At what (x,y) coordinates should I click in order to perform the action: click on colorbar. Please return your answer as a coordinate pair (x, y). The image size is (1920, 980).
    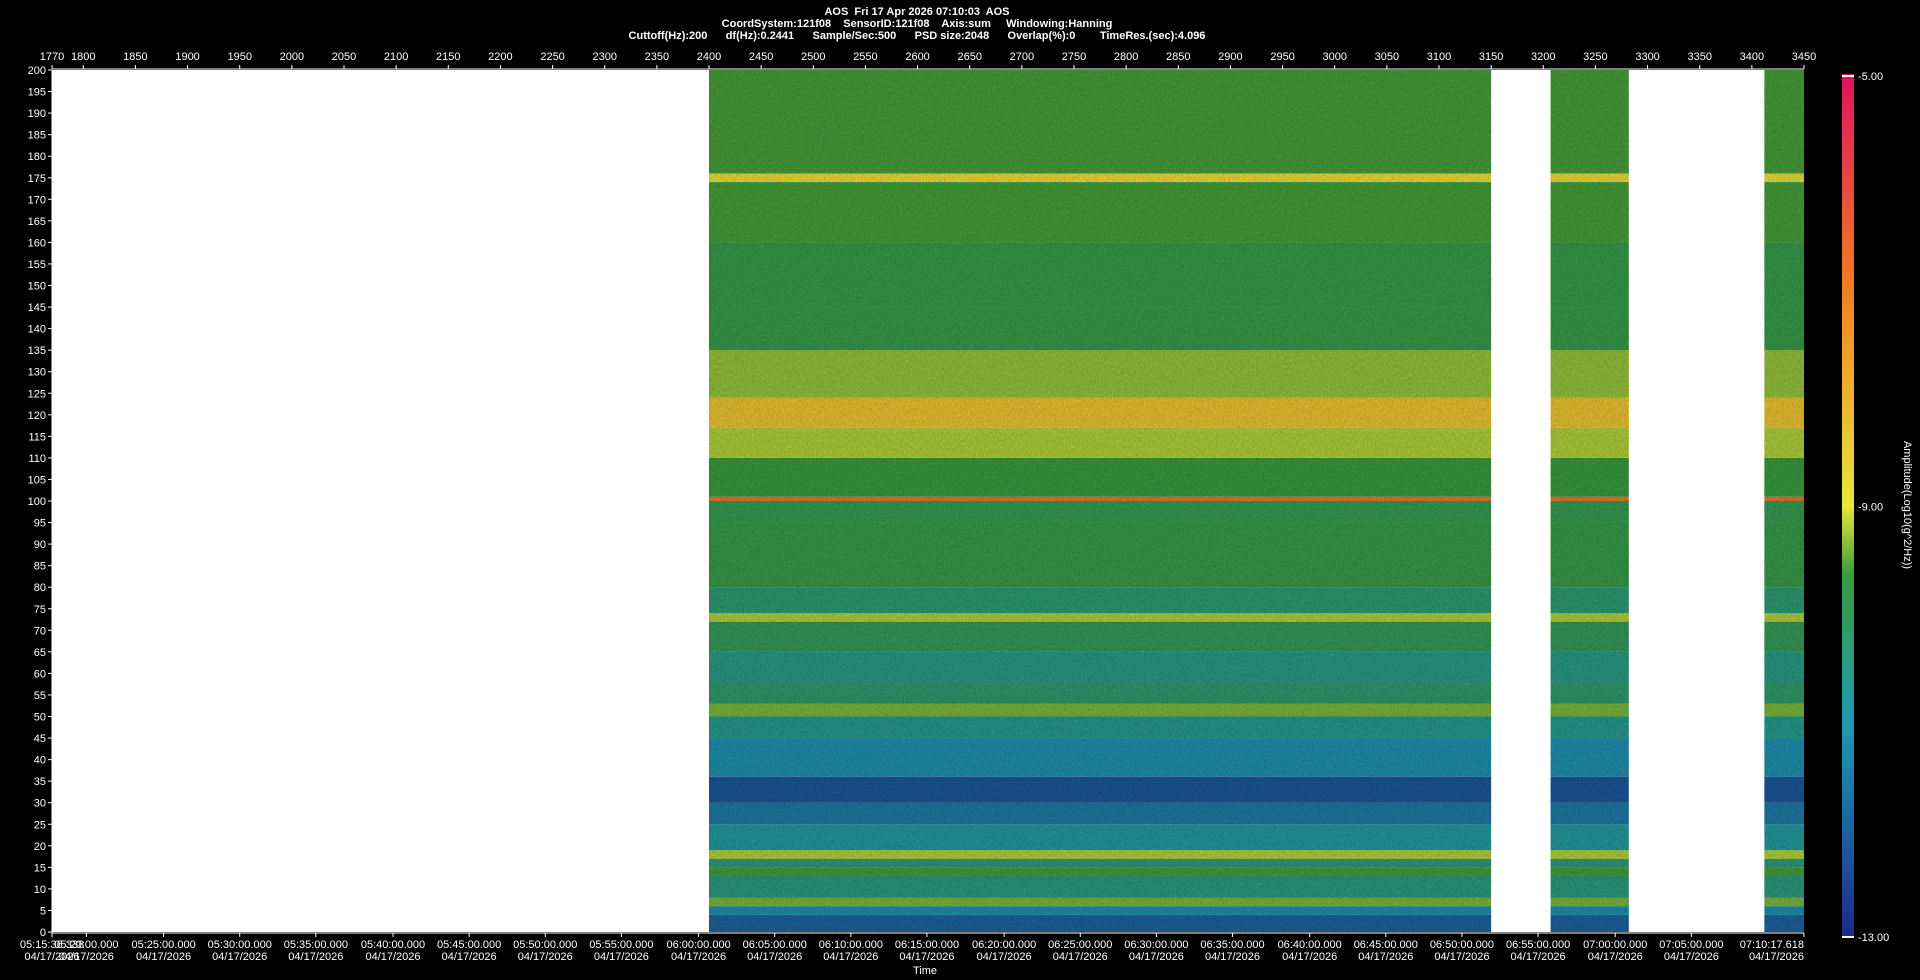
    Looking at the image, I should click on (1848, 506).